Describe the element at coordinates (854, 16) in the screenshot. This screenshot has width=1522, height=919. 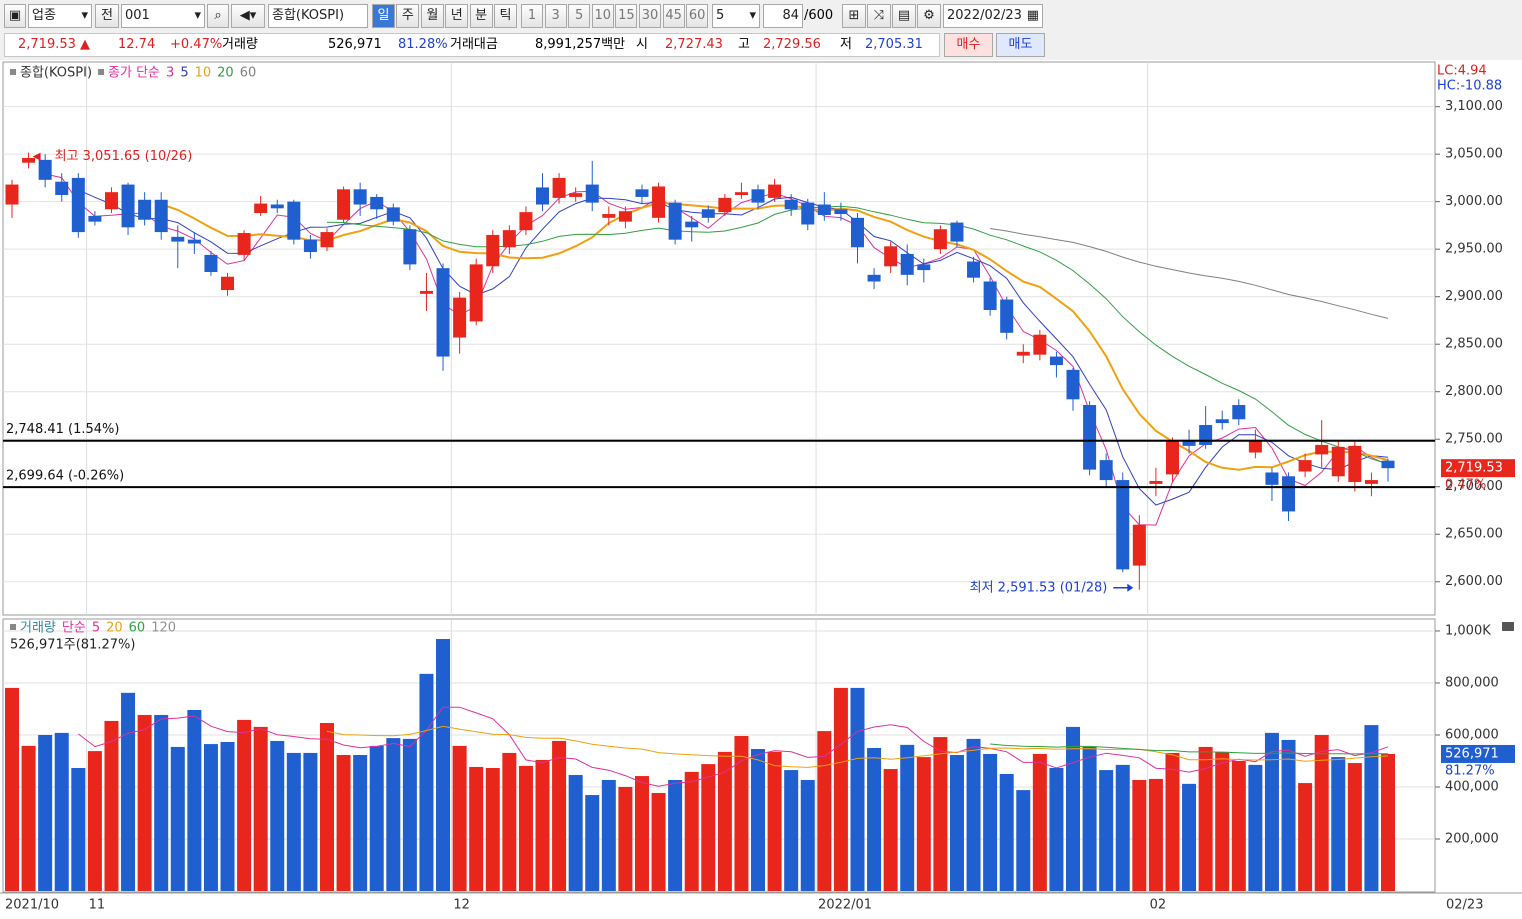
I see `tool-icon: ⊞` at that location.